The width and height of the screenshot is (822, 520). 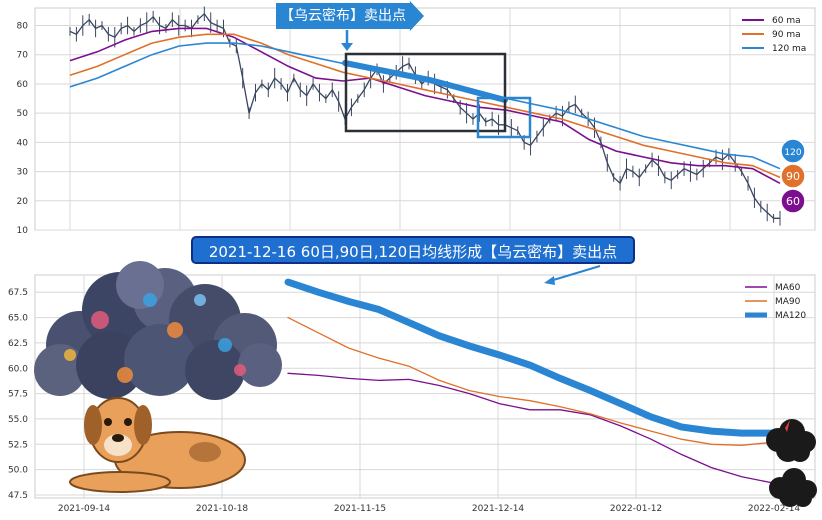 I want to click on ma-line-MA90, so click(x=530, y=381).